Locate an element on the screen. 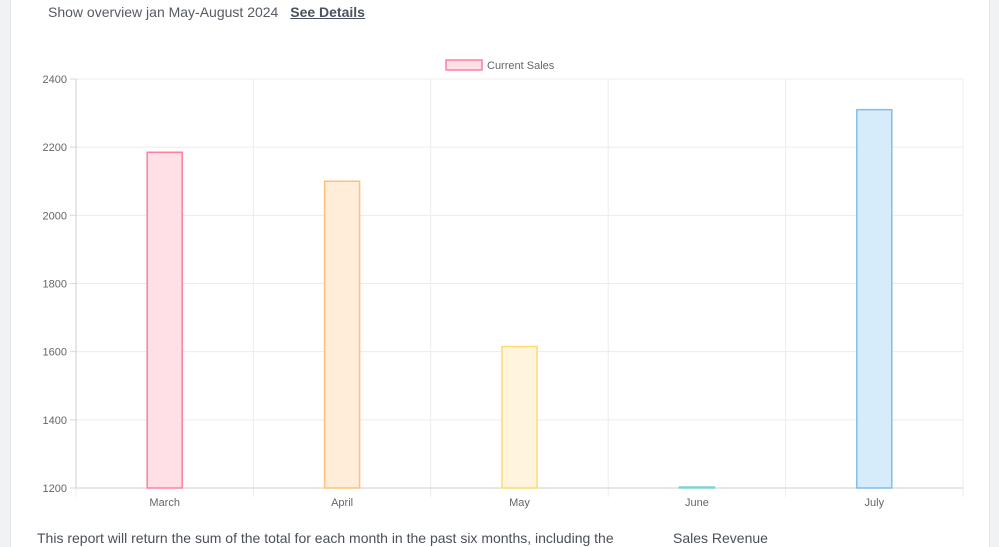 The height and width of the screenshot is (547, 999). y-tick-label: 2000 is located at coordinates (55, 216).